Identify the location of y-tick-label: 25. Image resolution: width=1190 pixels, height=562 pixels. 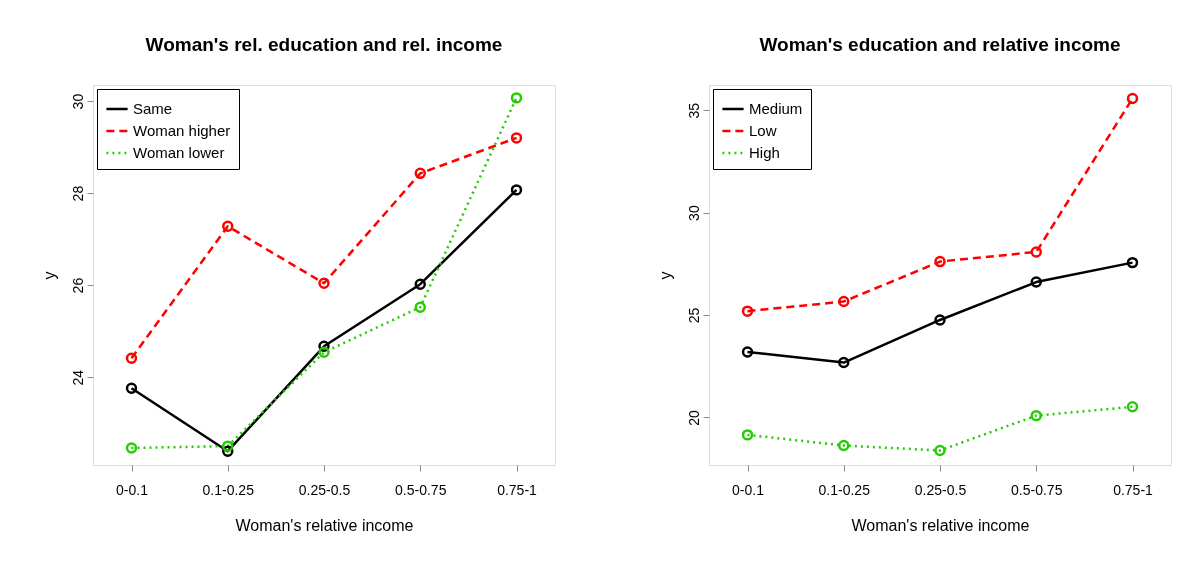
(693, 315).